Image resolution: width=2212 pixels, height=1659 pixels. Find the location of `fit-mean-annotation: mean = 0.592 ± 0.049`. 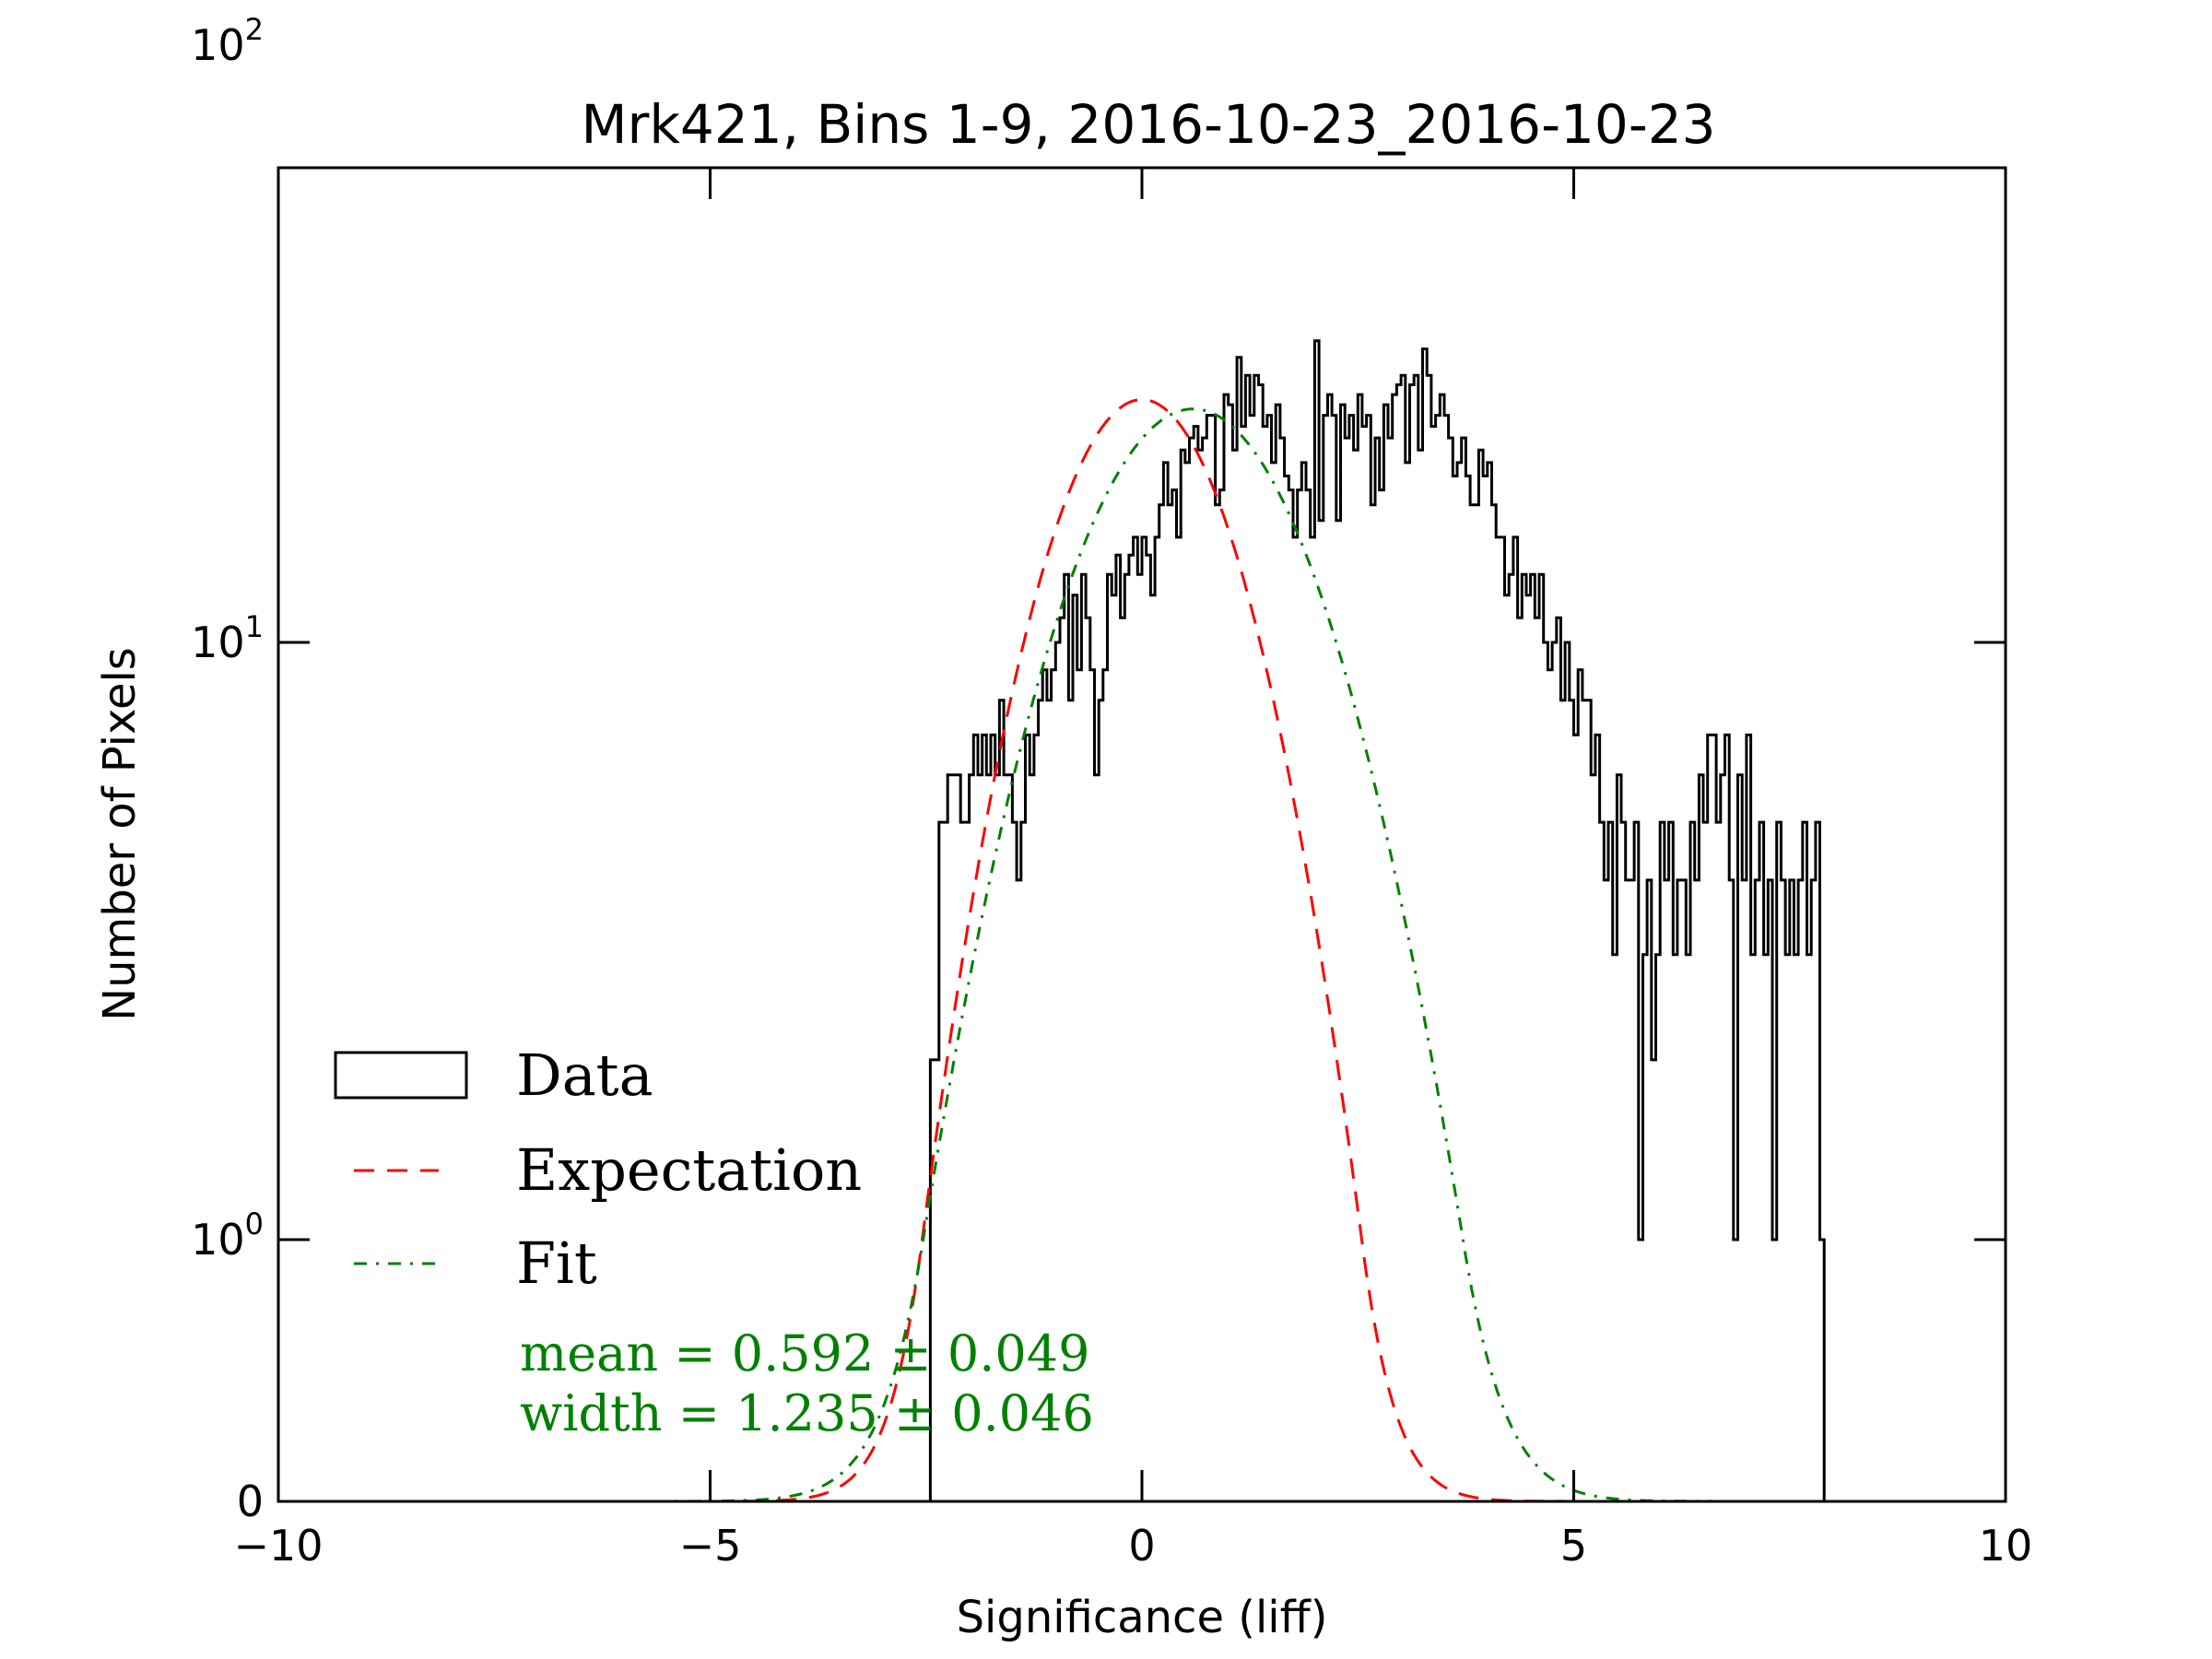

fit-mean-annotation: mean = 0.592 ± 0.049 is located at coordinates (804, 1353).